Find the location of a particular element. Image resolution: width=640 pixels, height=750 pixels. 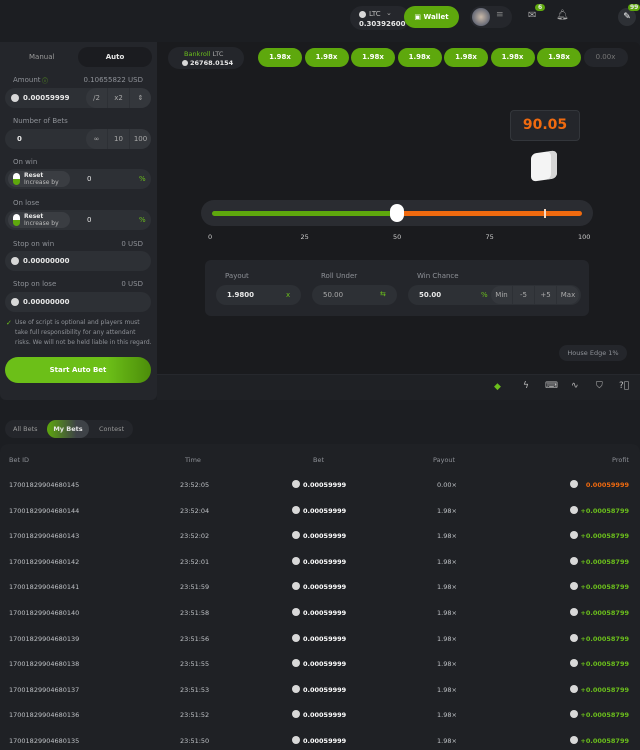

wallet-label: Wallet is located at coordinates (436, 17).